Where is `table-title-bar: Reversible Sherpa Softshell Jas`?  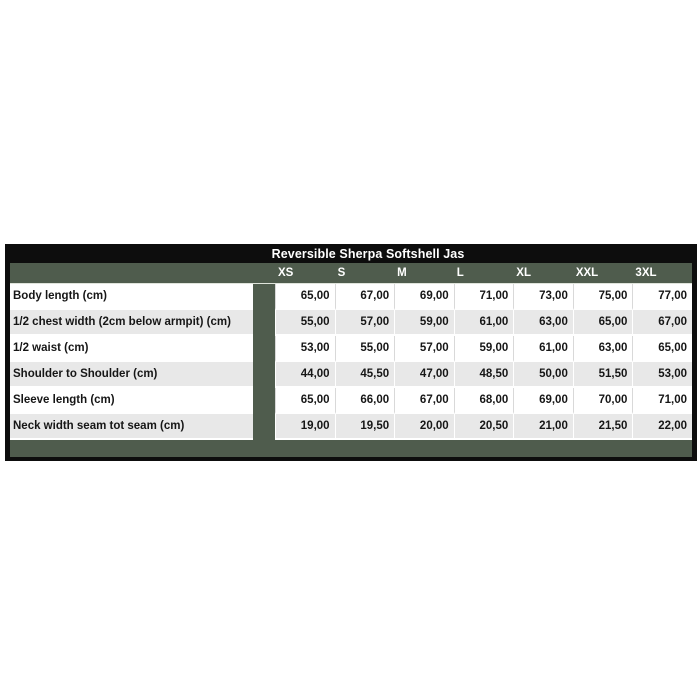 table-title-bar: Reversible Sherpa Softshell Jas is located at coordinates (351, 253).